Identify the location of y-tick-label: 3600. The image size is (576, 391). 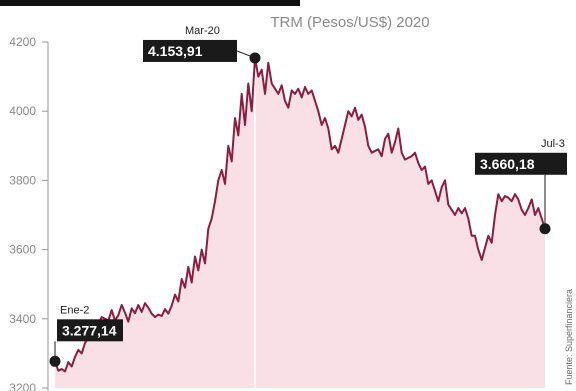
(22, 250).